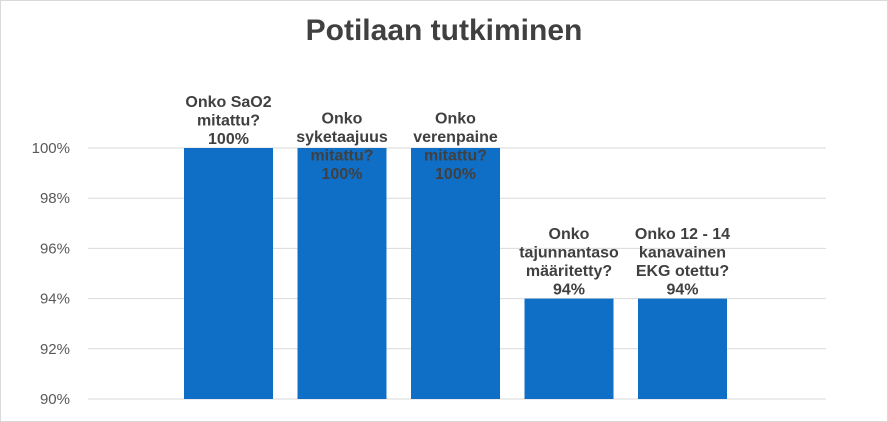 Image resolution: width=888 pixels, height=422 pixels. Describe the element at coordinates (55, 198) in the screenshot. I see `y-tick-label-4: 98%` at that location.